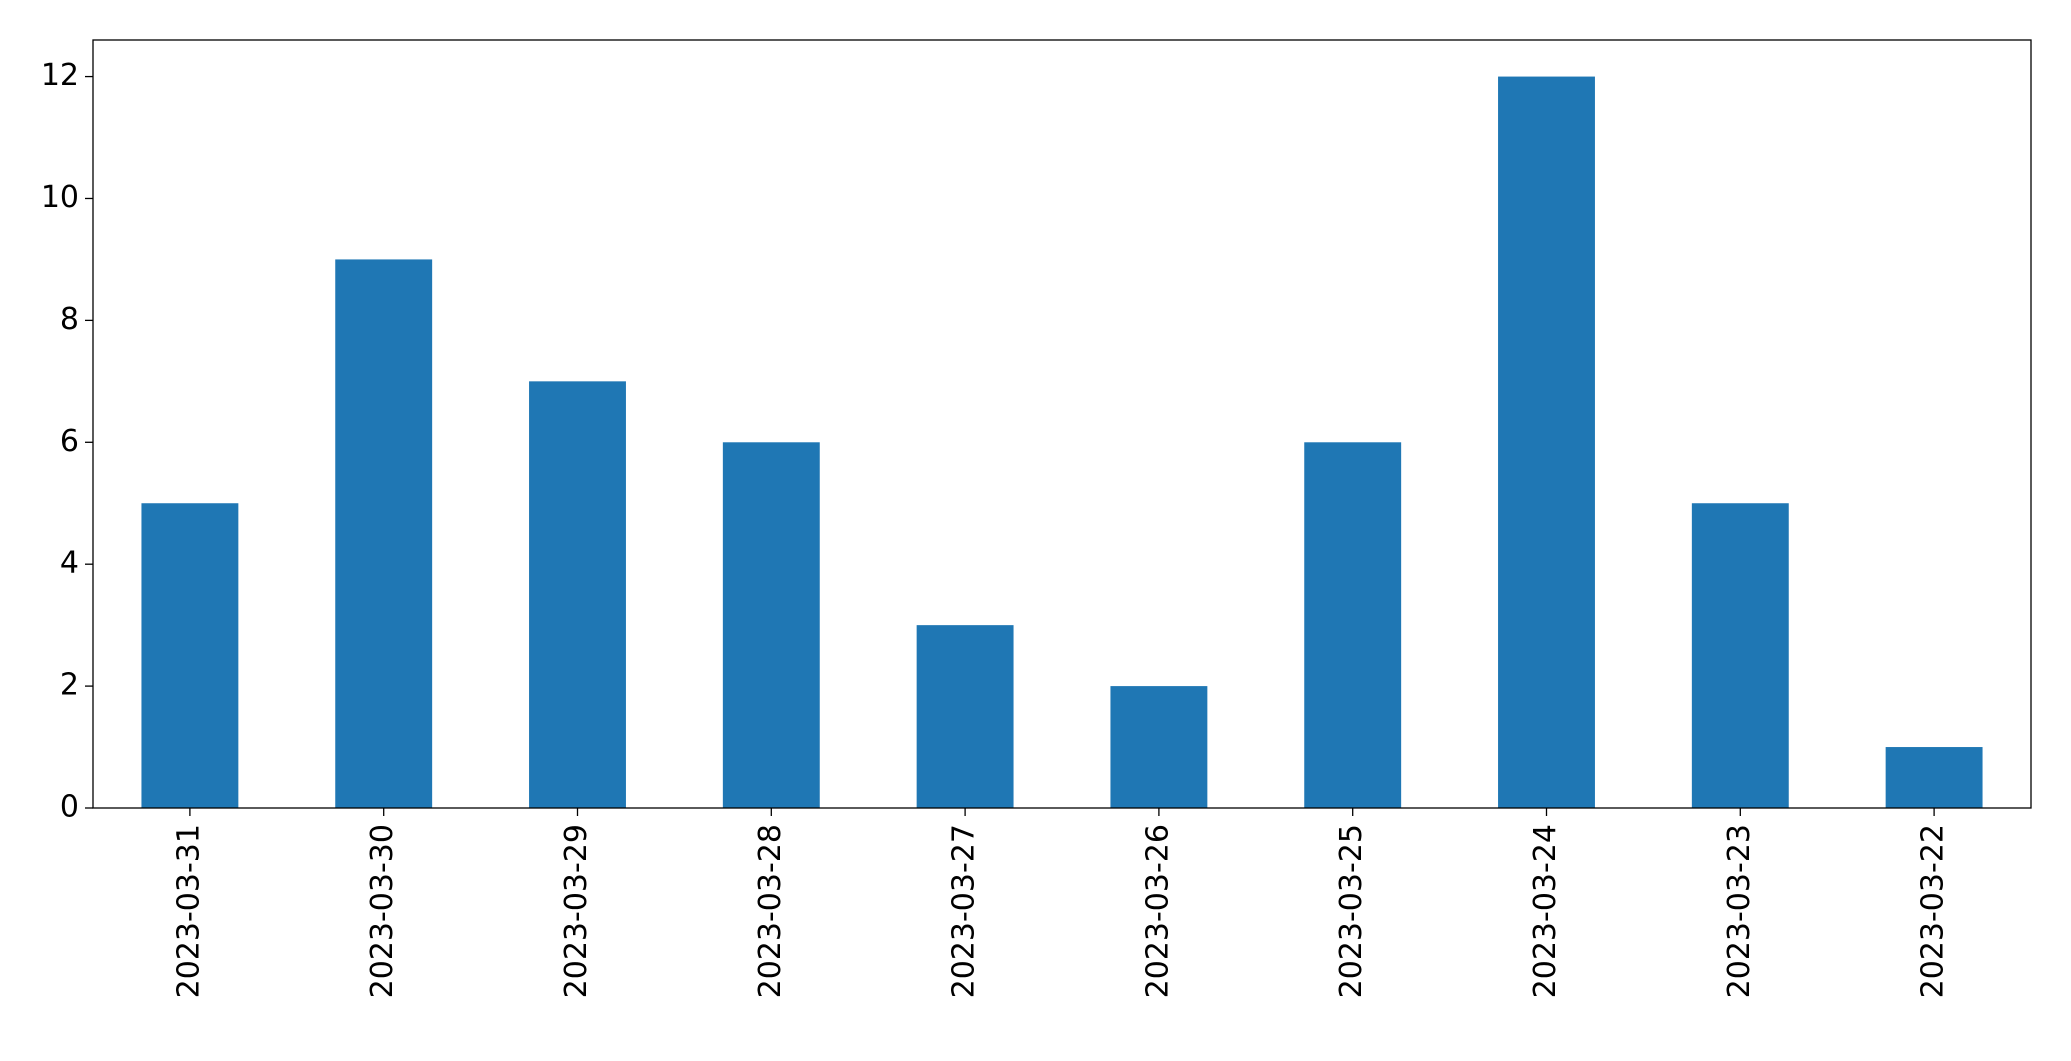 The width and height of the screenshot is (2071, 1061). What do you see at coordinates (1545, 911) in the screenshot?
I see `x-tick-label: 2023-03-24` at bounding box center [1545, 911].